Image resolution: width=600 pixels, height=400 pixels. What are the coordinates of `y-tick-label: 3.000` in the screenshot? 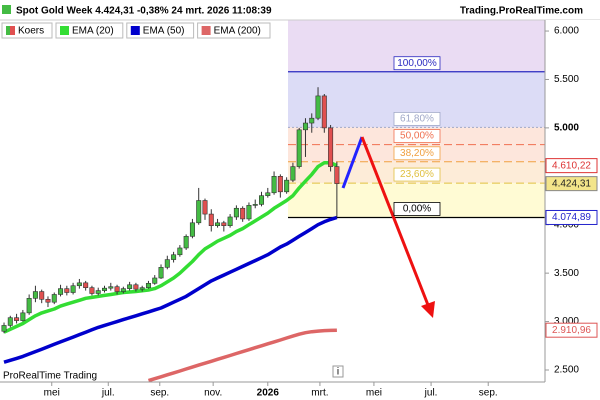 It's located at (566, 321).